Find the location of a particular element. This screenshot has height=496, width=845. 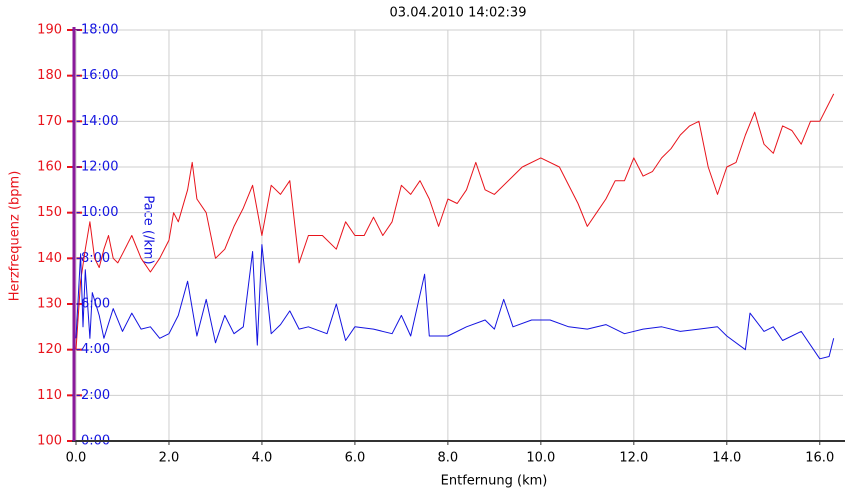

x-tick-label: 2.0 is located at coordinates (169, 458).